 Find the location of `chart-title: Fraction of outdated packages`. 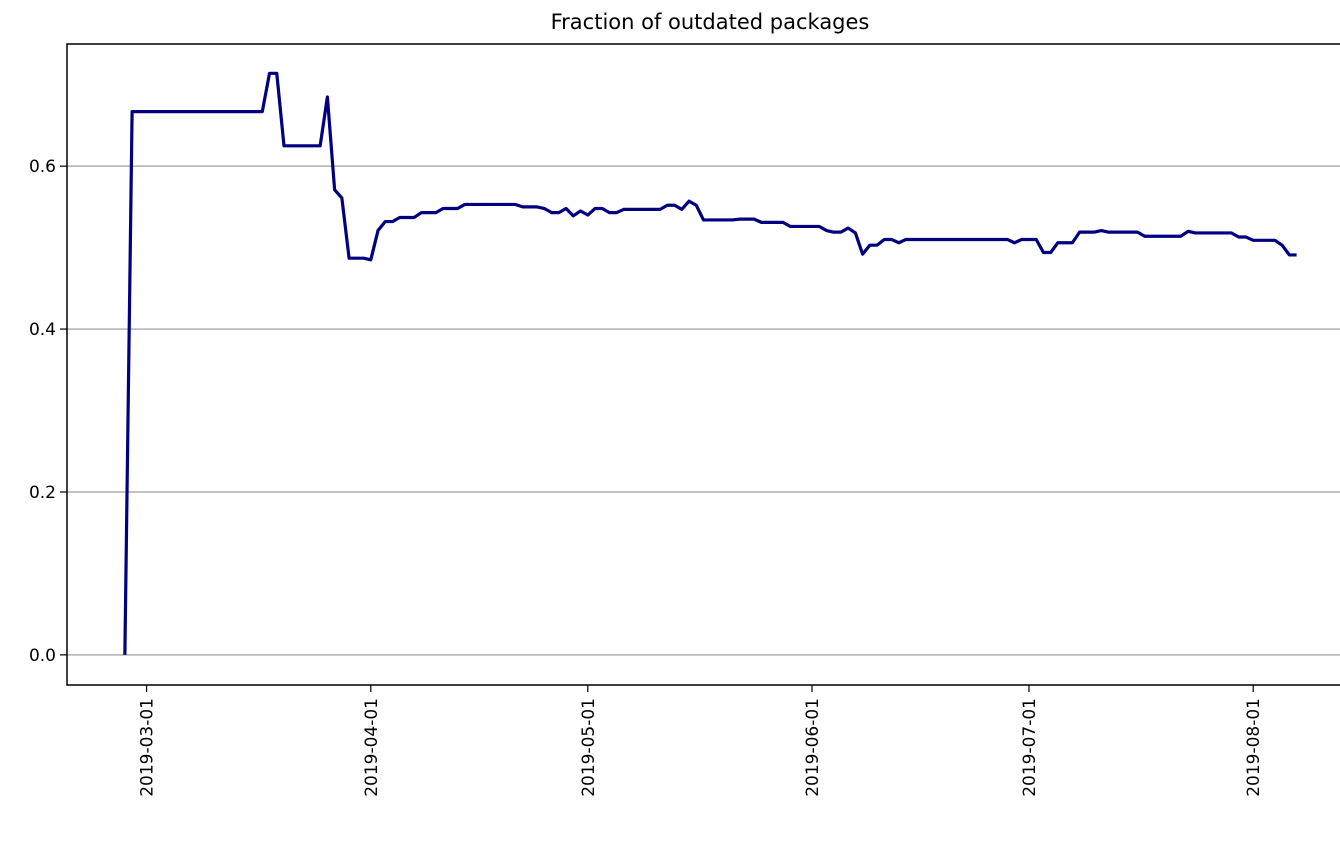

chart-title: Fraction of outdated packages is located at coordinates (710, 22).